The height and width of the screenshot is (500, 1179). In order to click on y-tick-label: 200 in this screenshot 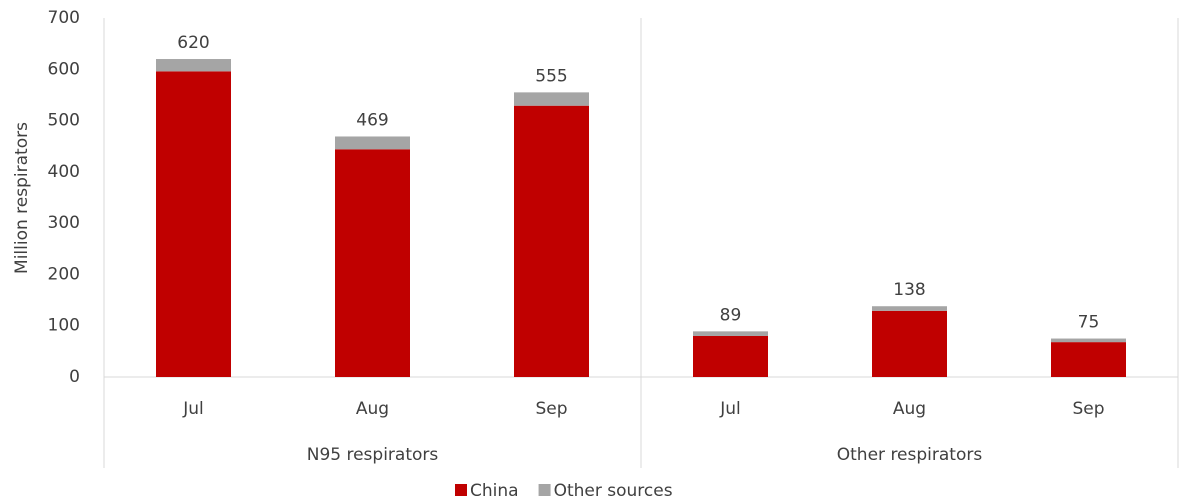, I will do `click(64, 274)`.